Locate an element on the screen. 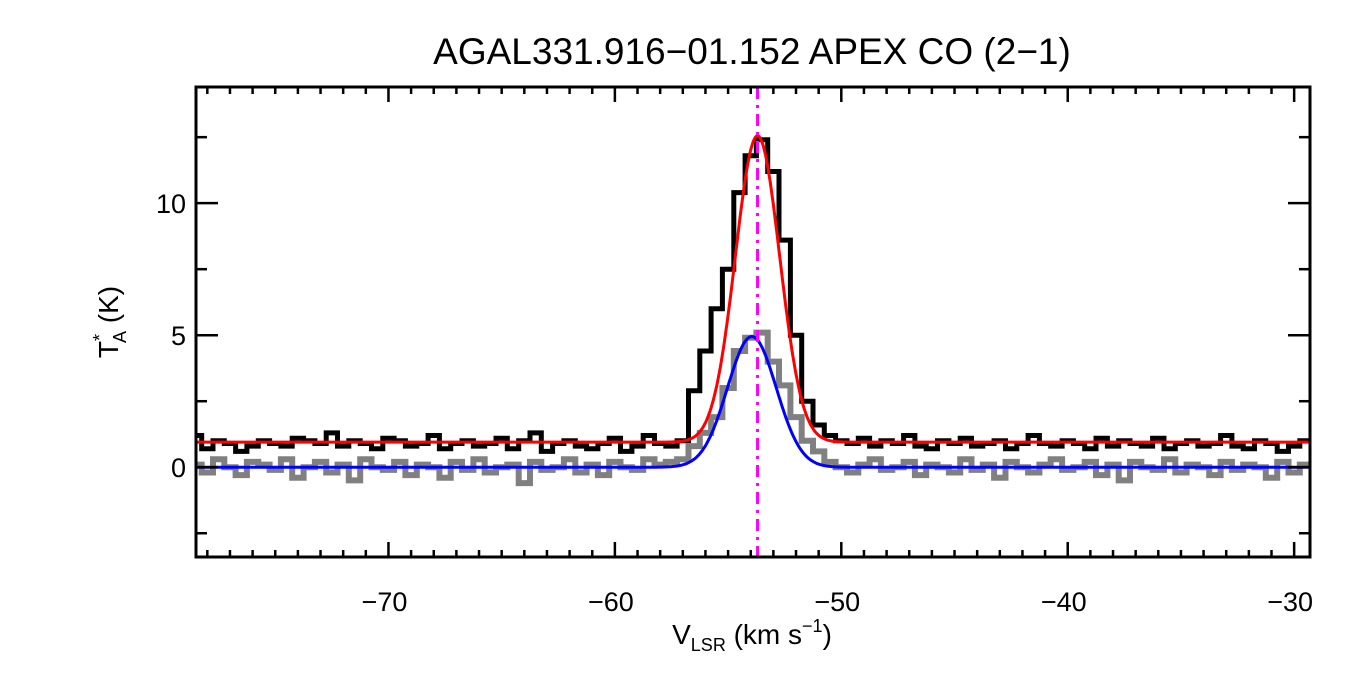  x-tick-label: −40 is located at coordinates (1064, 602).